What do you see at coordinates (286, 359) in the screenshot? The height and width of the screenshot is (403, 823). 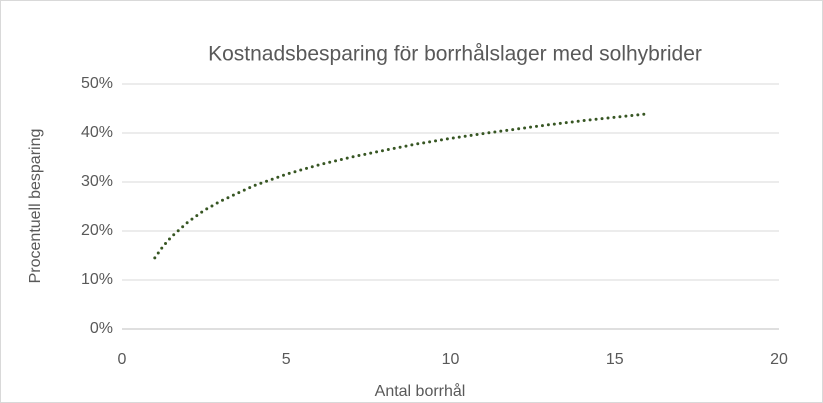 I see `x-tick-label: 5` at bounding box center [286, 359].